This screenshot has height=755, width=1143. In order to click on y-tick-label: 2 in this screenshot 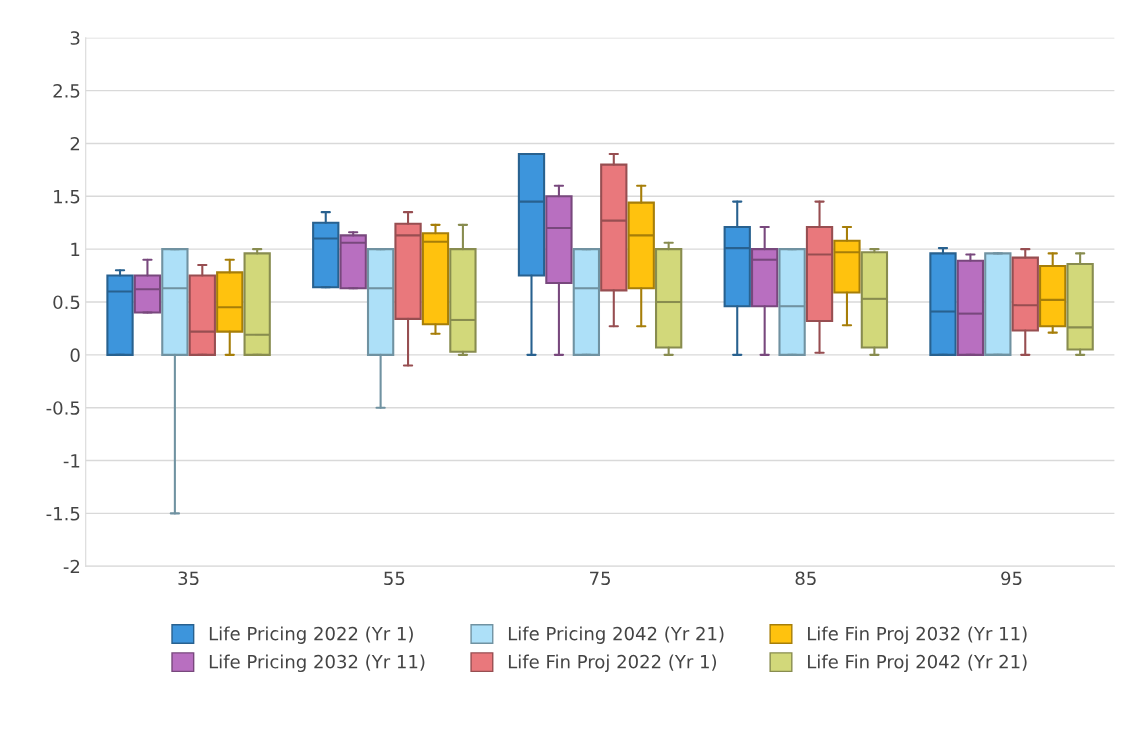, I will do `click(75, 143)`.